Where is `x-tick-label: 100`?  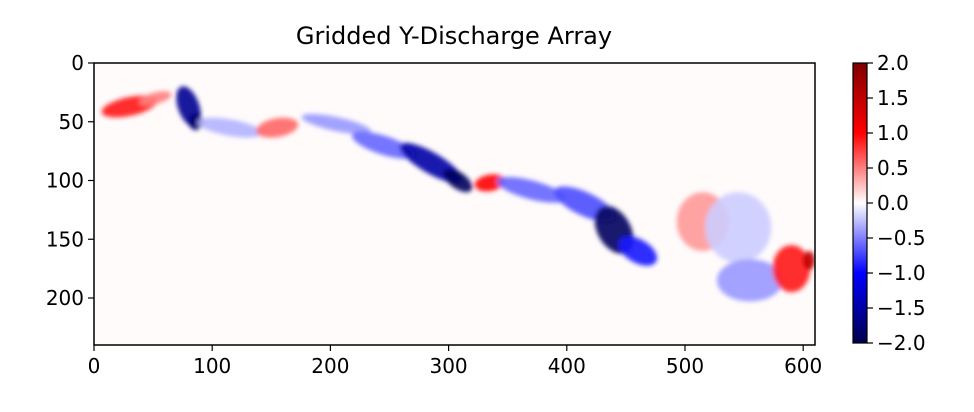 x-tick-label: 100 is located at coordinates (212, 366).